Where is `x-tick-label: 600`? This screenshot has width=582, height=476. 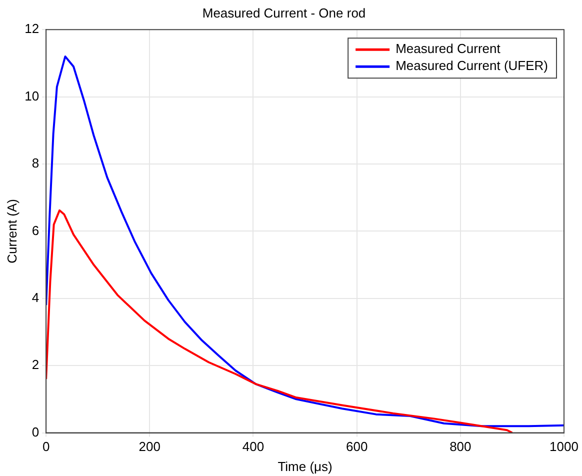
x-tick-label: 600 is located at coordinates (357, 446).